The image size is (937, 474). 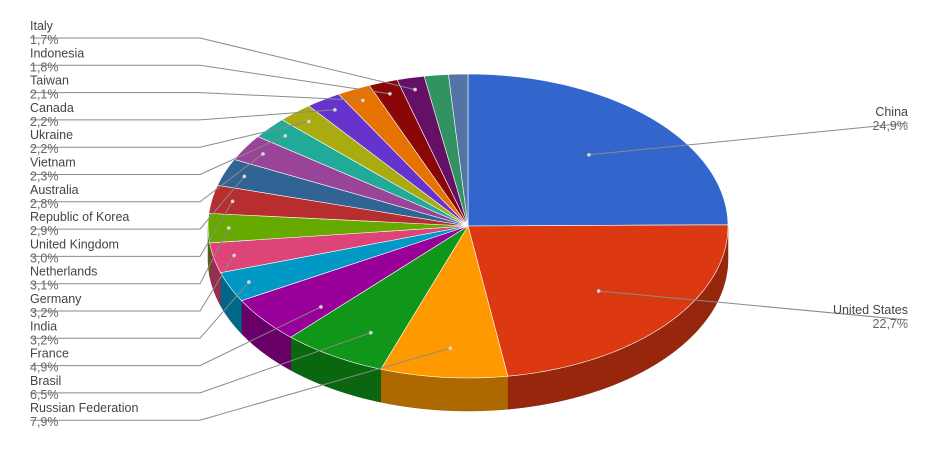 What do you see at coordinates (56, 299) in the screenshot?
I see `label-germany: Germany` at bounding box center [56, 299].